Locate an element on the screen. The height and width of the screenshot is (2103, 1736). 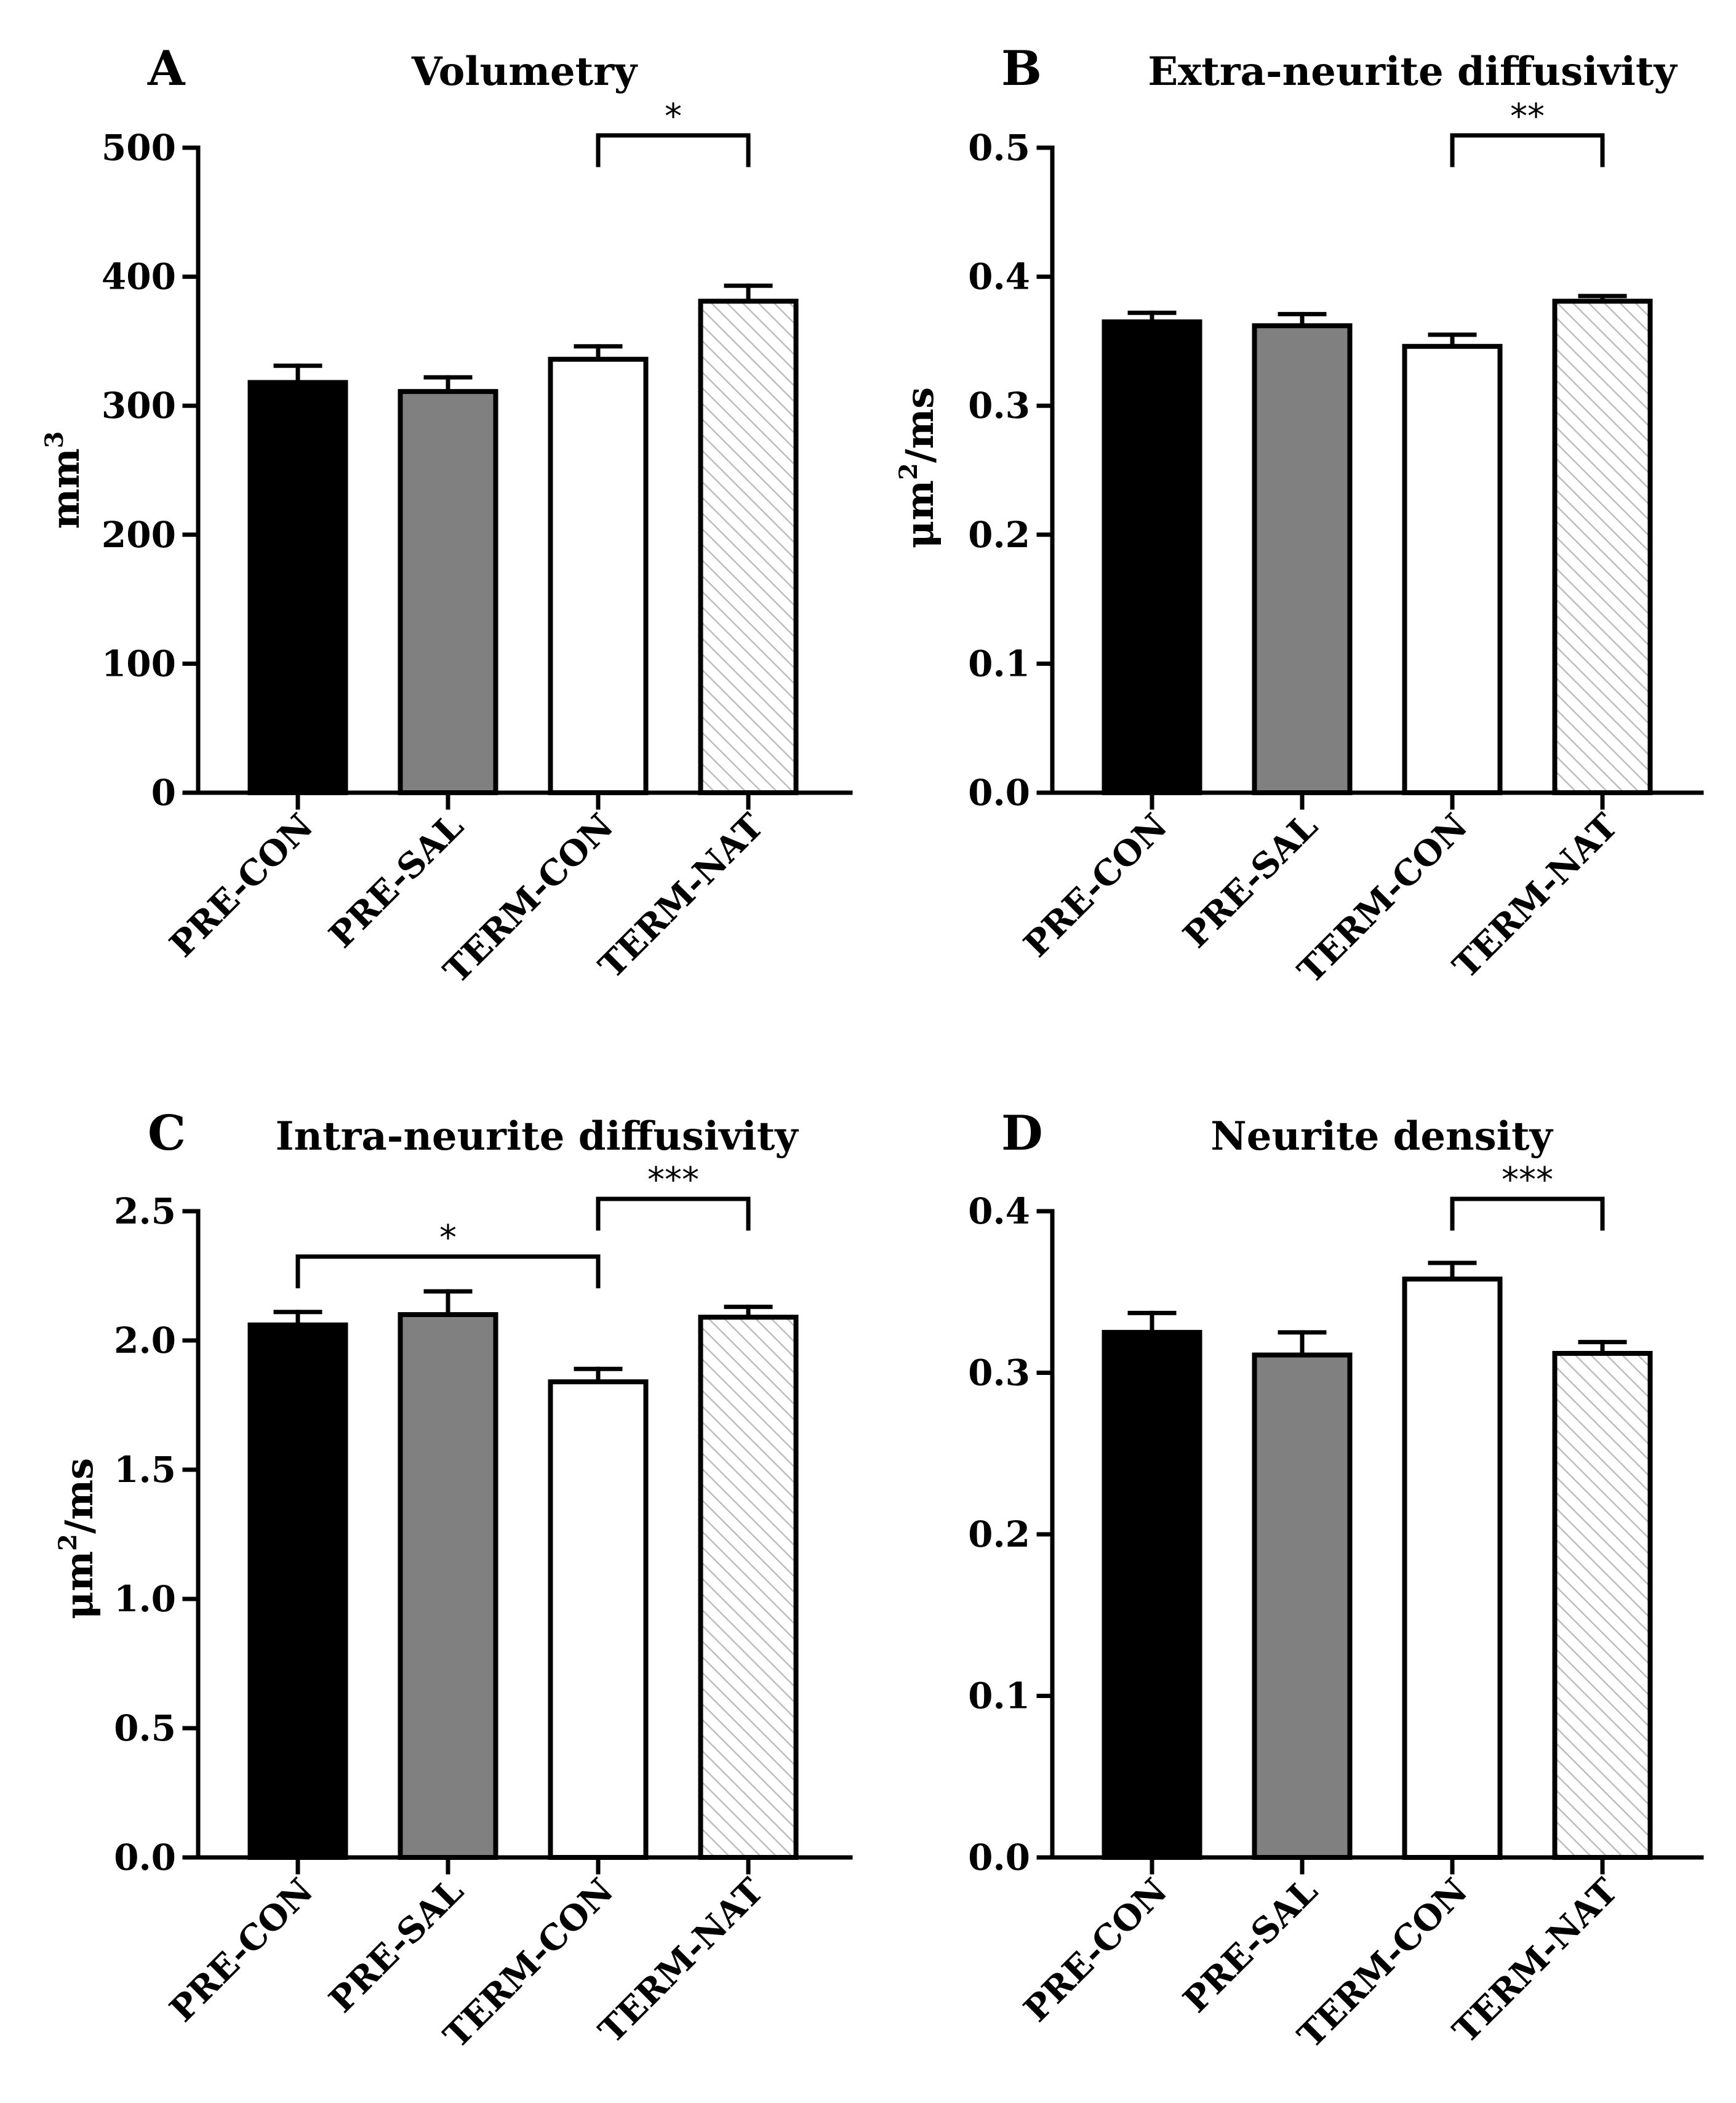
y-tick-label: 0 is located at coordinates (163, 793).